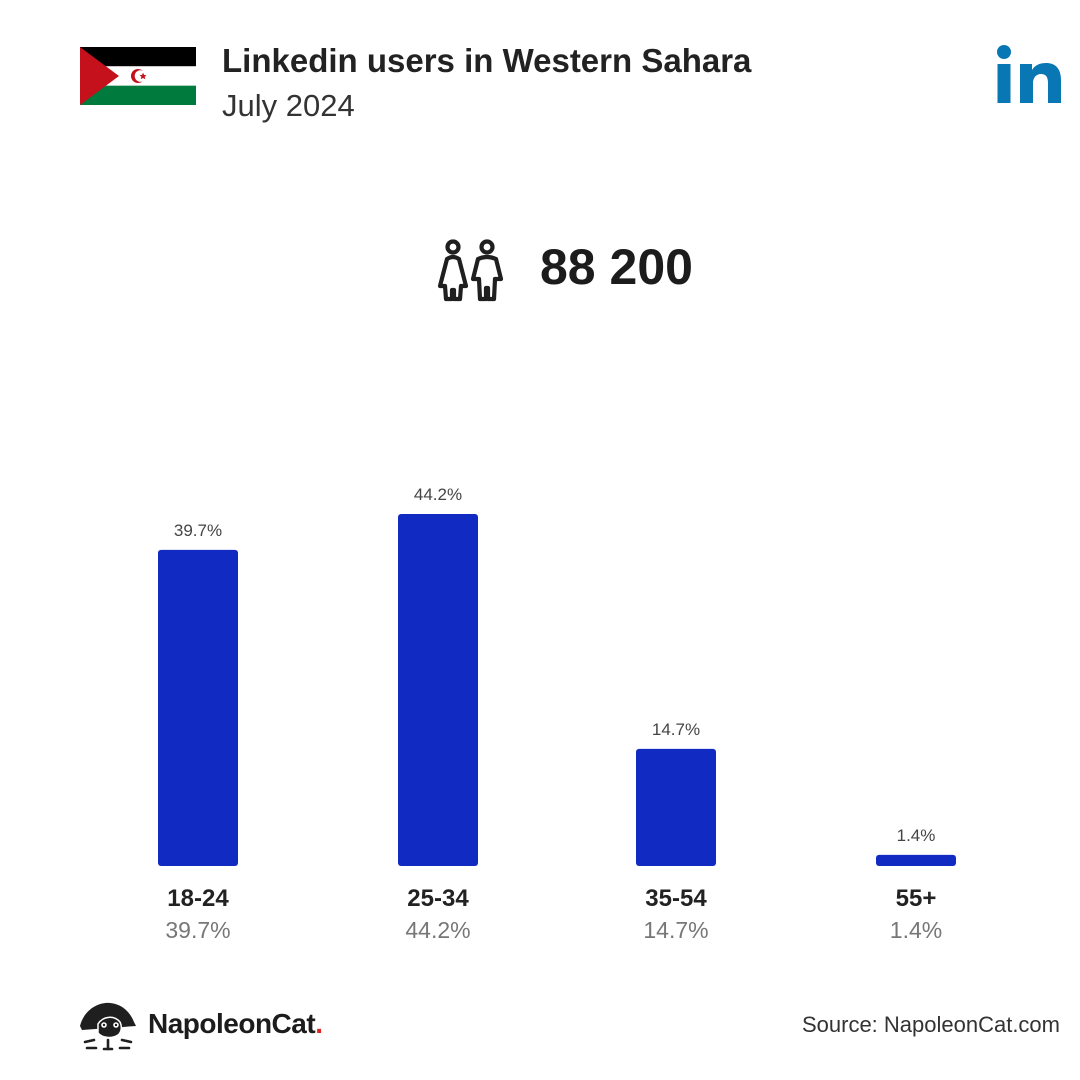 The image size is (1080, 1080). I want to click on category-label: 25-34, so click(438, 898).